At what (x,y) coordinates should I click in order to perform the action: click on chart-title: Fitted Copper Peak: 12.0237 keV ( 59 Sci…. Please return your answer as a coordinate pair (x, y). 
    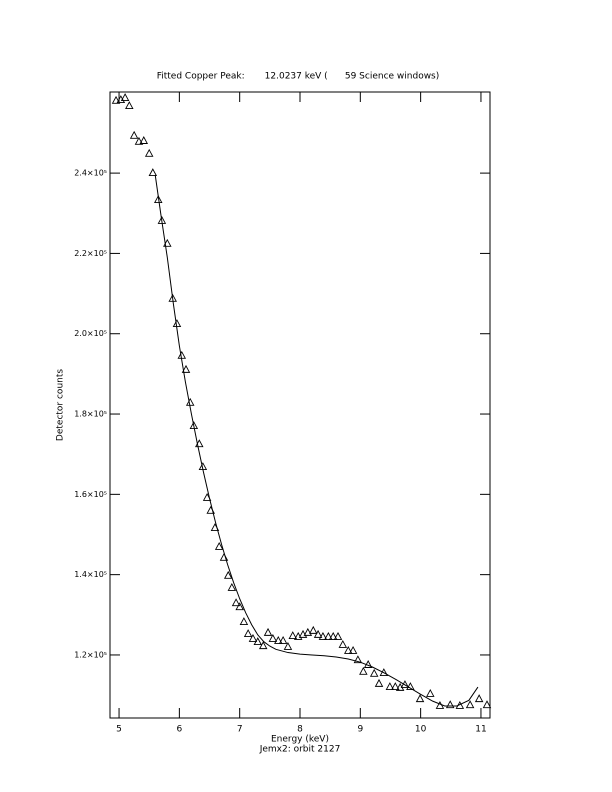
    Looking at the image, I should click on (298, 77).